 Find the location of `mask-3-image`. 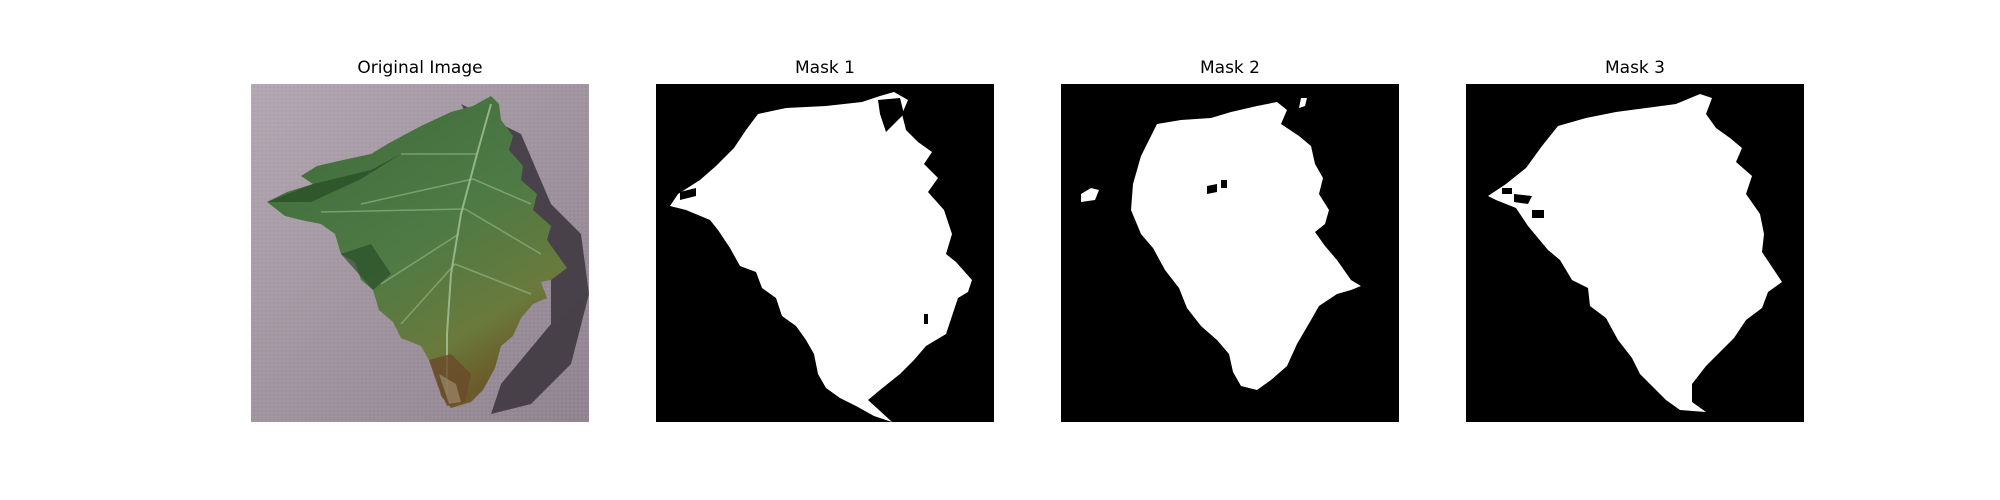

mask-3-image is located at coordinates (1635, 253).